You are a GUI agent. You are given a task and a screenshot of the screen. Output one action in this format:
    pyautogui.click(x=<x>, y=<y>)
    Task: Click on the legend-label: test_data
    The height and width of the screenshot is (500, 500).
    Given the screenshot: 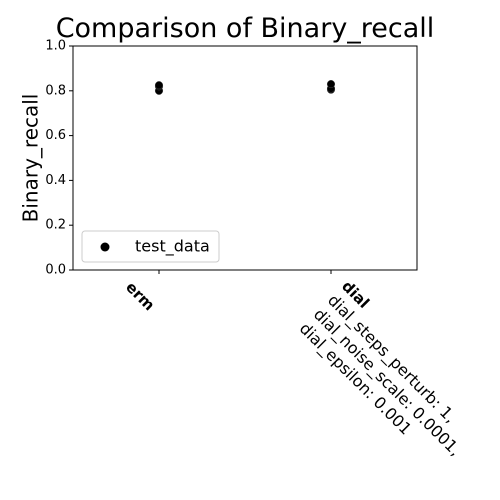 What is the action you would take?
    pyautogui.click(x=172, y=247)
    